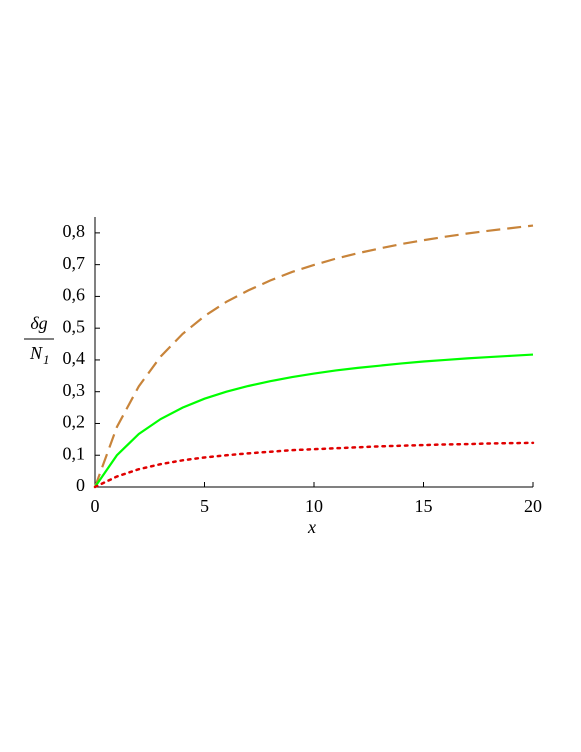  I want to click on y-tick-label: 0,1, so click(74, 453).